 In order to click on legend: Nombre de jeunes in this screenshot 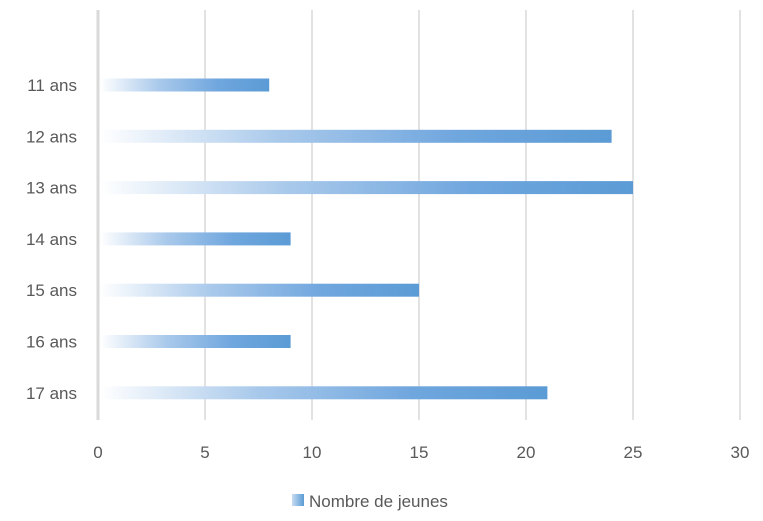, I will do `click(370, 501)`.